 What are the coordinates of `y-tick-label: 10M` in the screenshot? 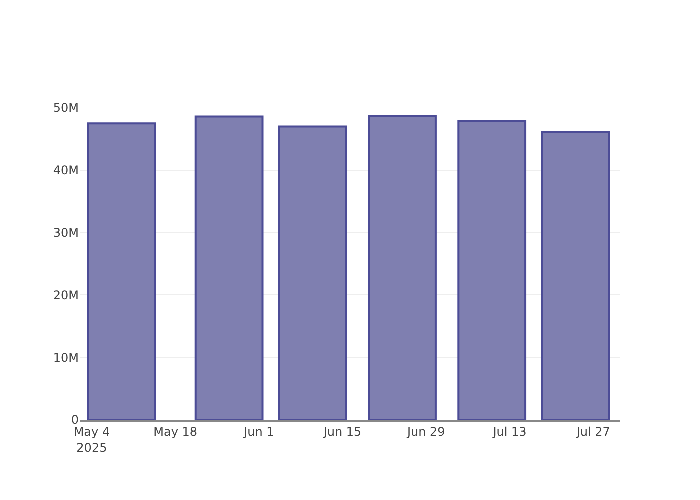 It's located at (66, 357).